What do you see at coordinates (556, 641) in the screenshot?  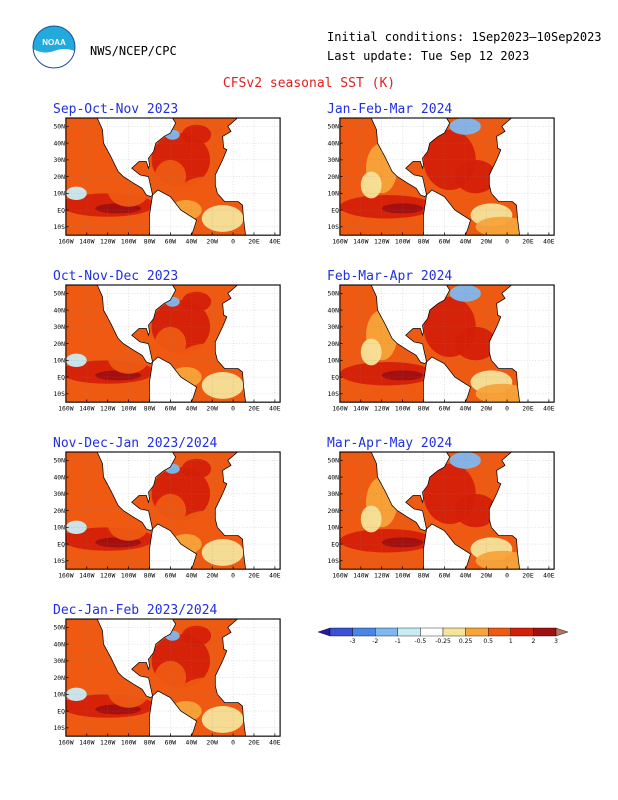 I see `colorbar-label: 3` at bounding box center [556, 641].